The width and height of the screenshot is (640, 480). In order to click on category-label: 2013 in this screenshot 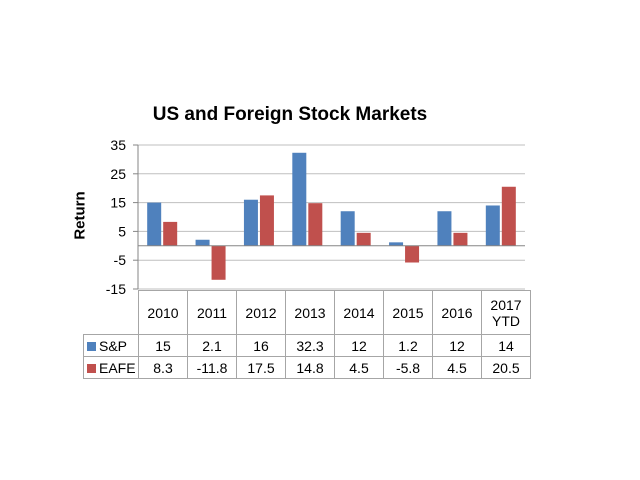, I will do `click(310, 312)`.